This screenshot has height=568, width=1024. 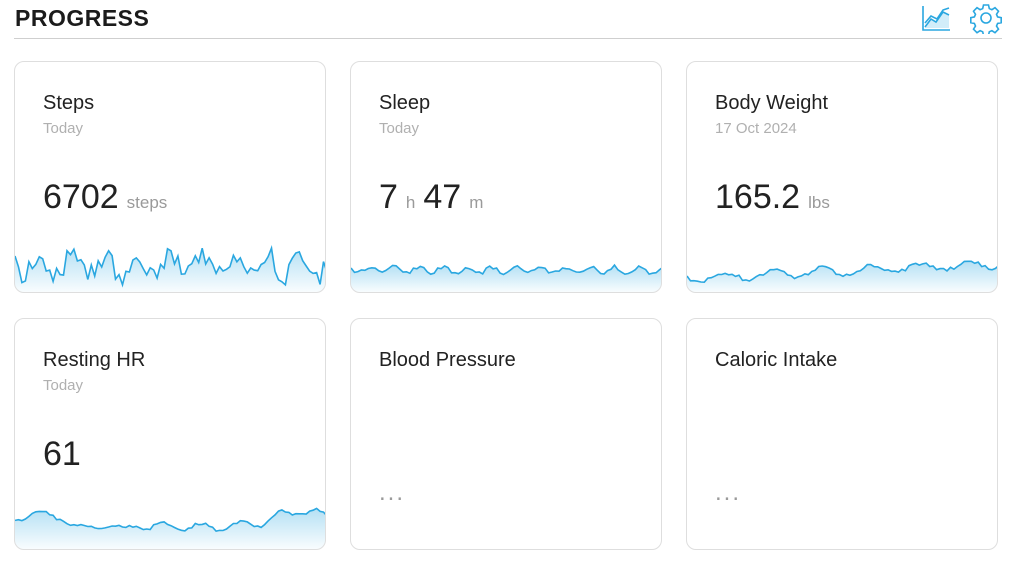 What do you see at coordinates (147, 202) in the screenshot?
I see `steps-unit: steps` at bounding box center [147, 202].